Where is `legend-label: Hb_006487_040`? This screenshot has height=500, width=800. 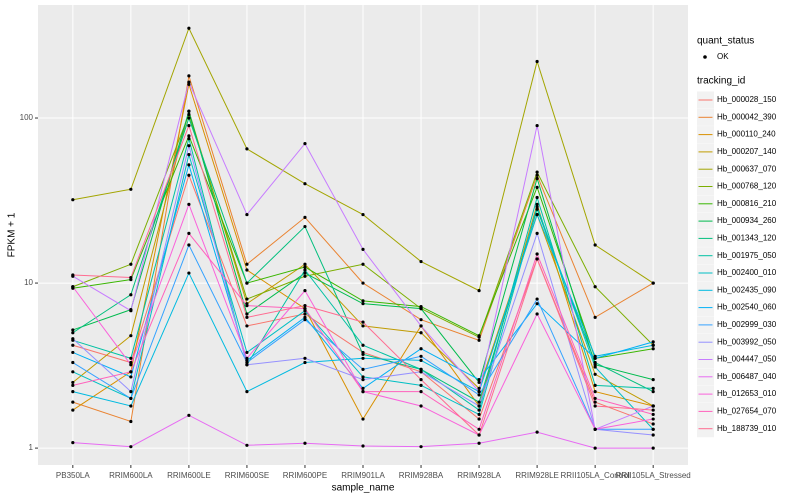 legend-label: Hb_006487_040 is located at coordinates (747, 376).